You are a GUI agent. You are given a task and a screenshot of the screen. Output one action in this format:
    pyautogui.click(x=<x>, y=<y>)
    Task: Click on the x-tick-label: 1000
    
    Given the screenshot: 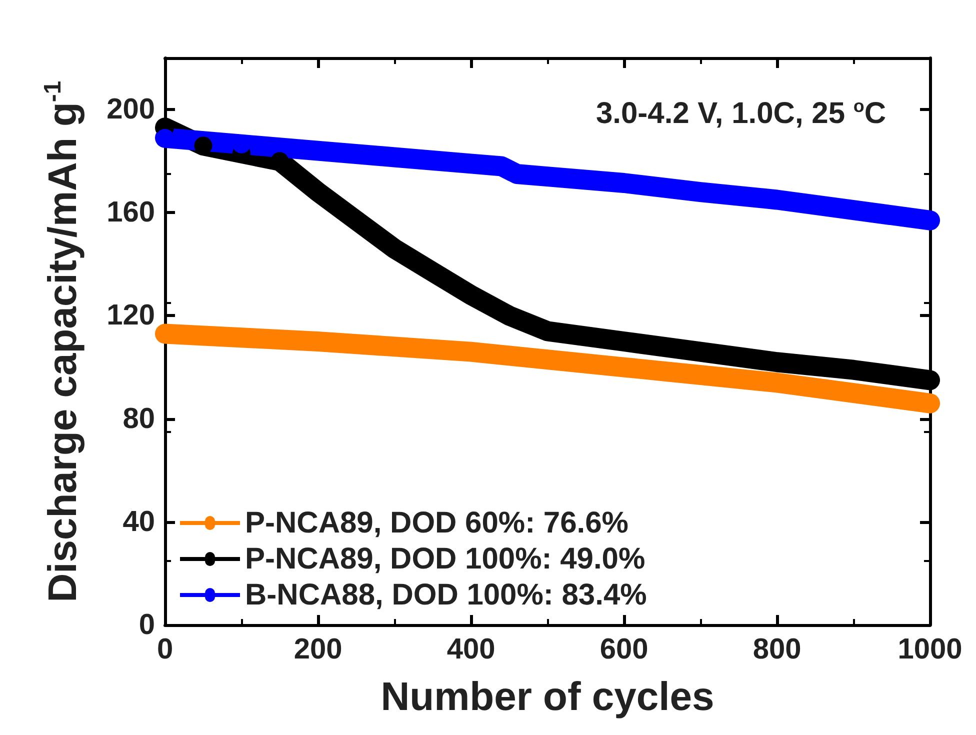 What is the action you would take?
    pyautogui.click(x=930, y=650)
    